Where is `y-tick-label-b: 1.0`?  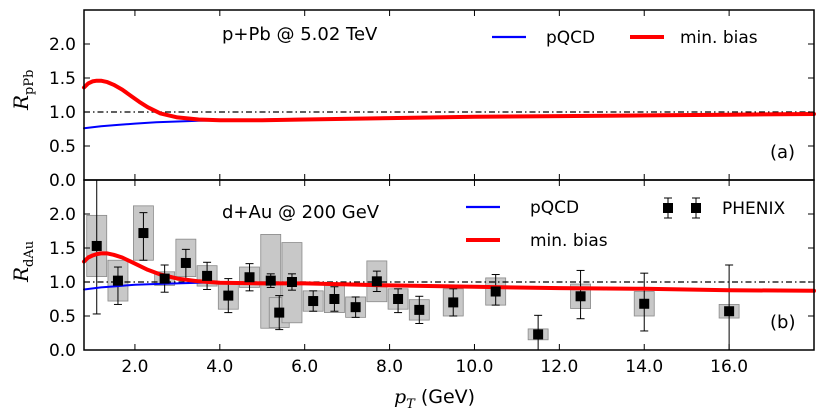 y-tick-label-b: 1.0 is located at coordinates (62, 283).